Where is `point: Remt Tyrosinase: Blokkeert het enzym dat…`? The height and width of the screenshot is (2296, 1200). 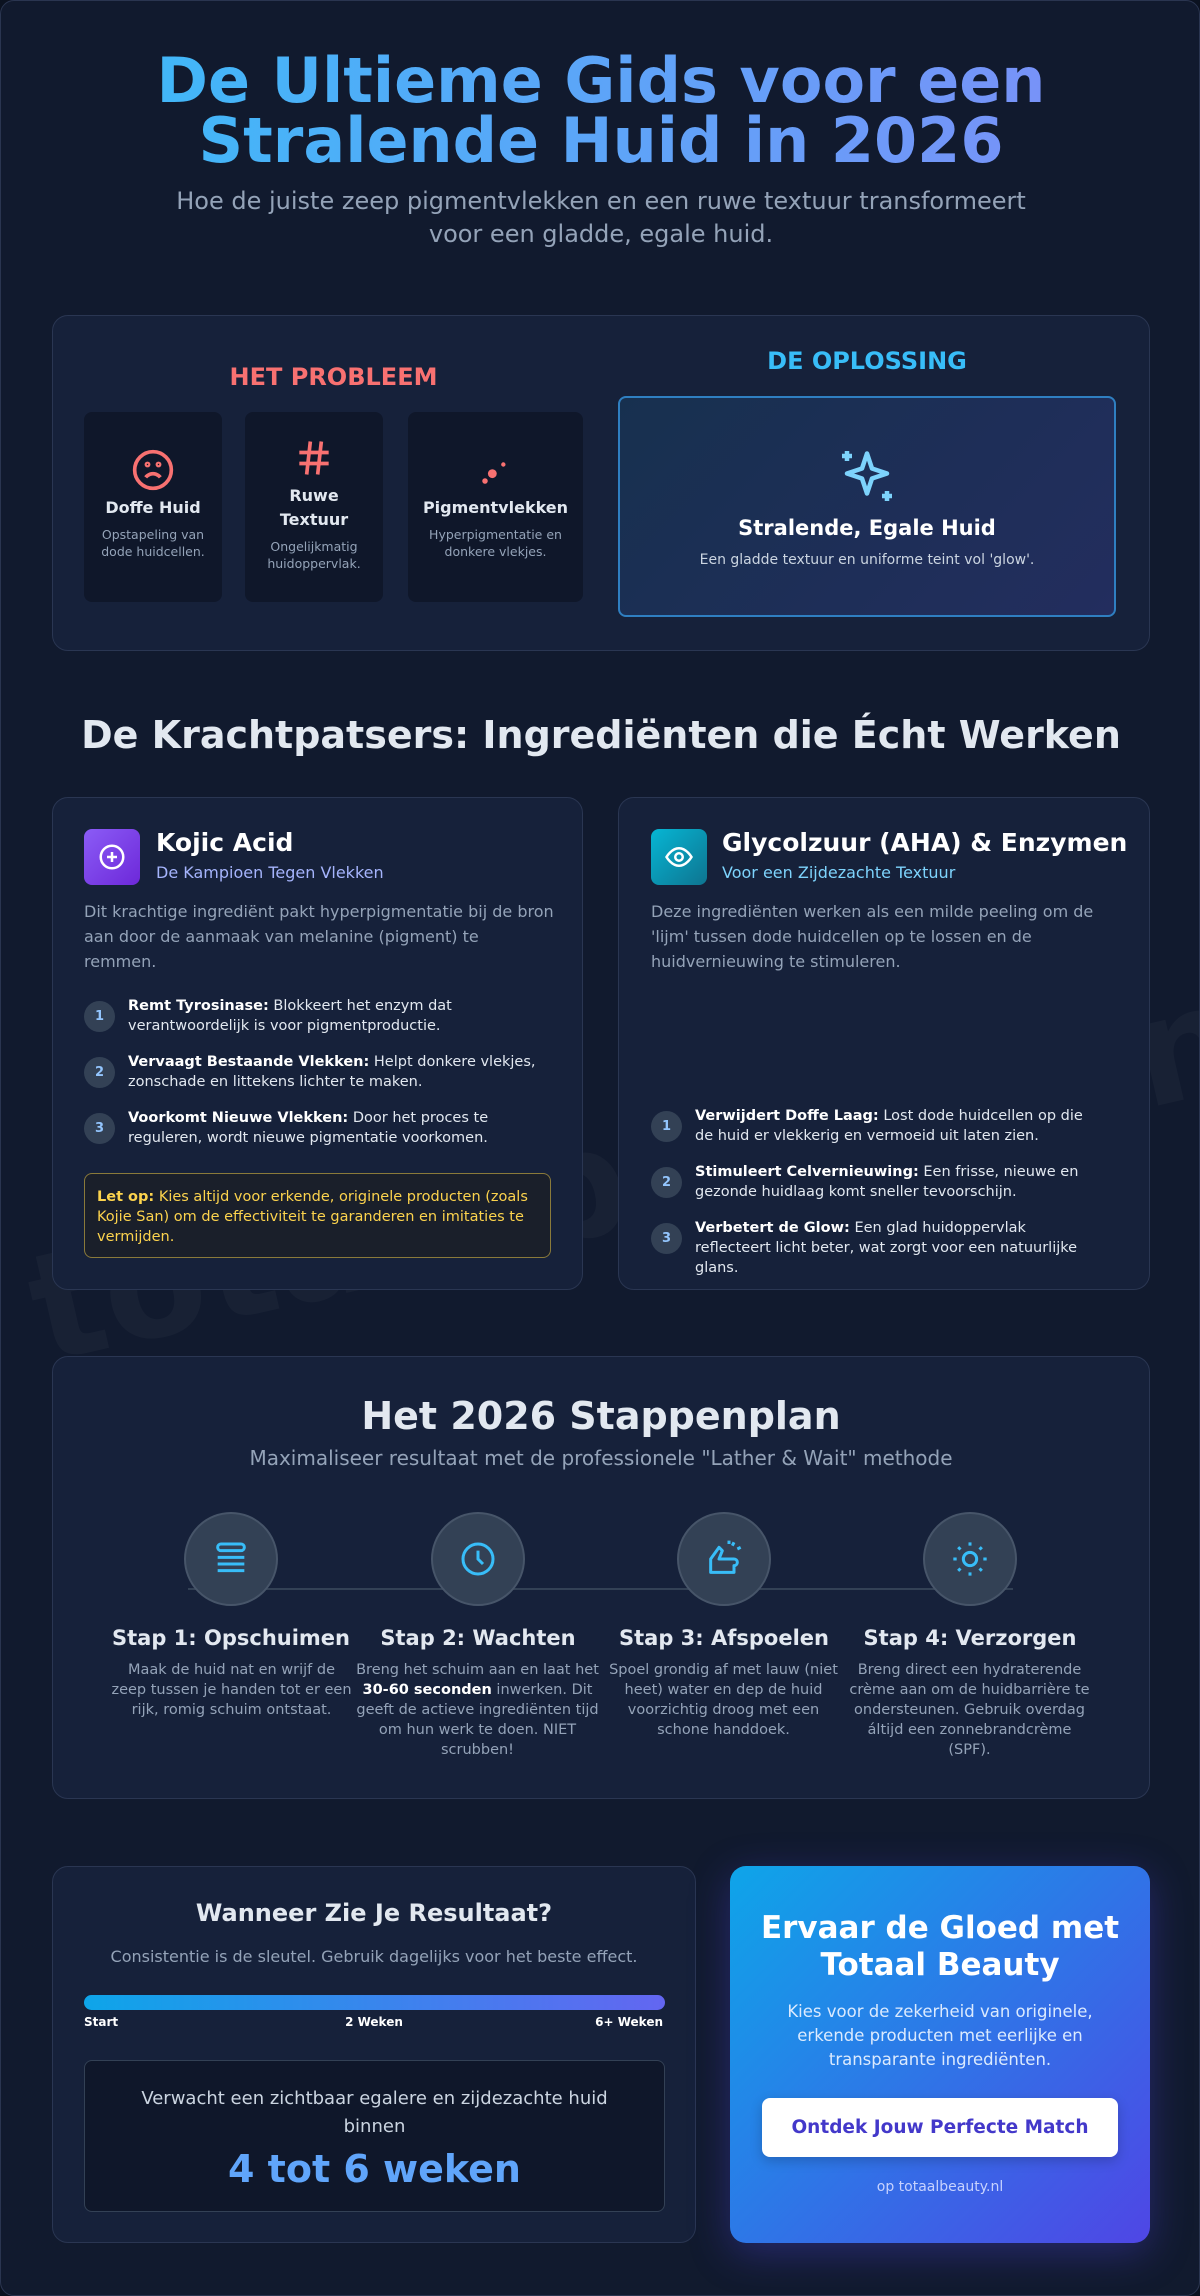
point: Remt Tyrosinase: Blokkeert het enzym dat… is located at coordinates (340, 1016).